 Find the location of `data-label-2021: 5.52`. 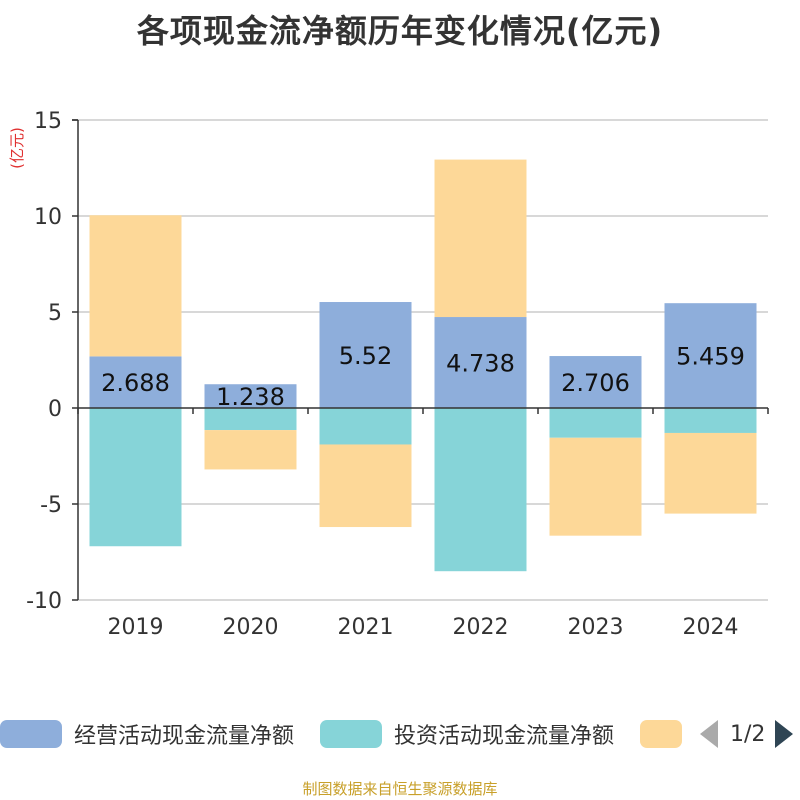

data-label-2021: 5.52 is located at coordinates (365, 356).